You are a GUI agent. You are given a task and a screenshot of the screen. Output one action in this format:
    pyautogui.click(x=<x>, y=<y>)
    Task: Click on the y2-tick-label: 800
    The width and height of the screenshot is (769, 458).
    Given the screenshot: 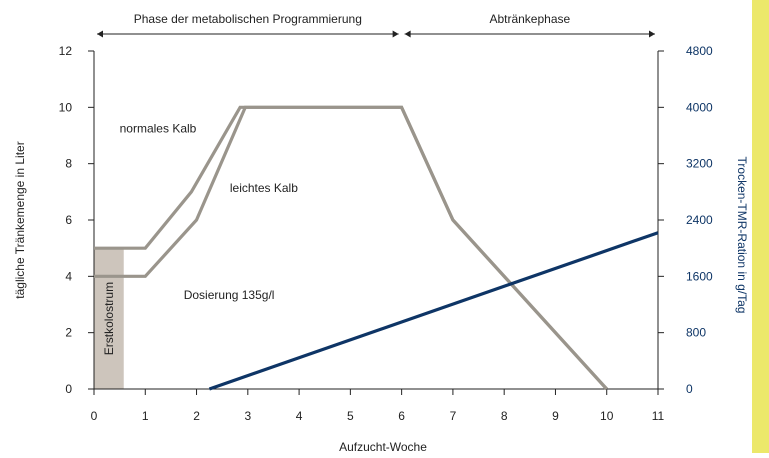 What is the action you would take?
    pyautogui.click(x=696, y=333)
    